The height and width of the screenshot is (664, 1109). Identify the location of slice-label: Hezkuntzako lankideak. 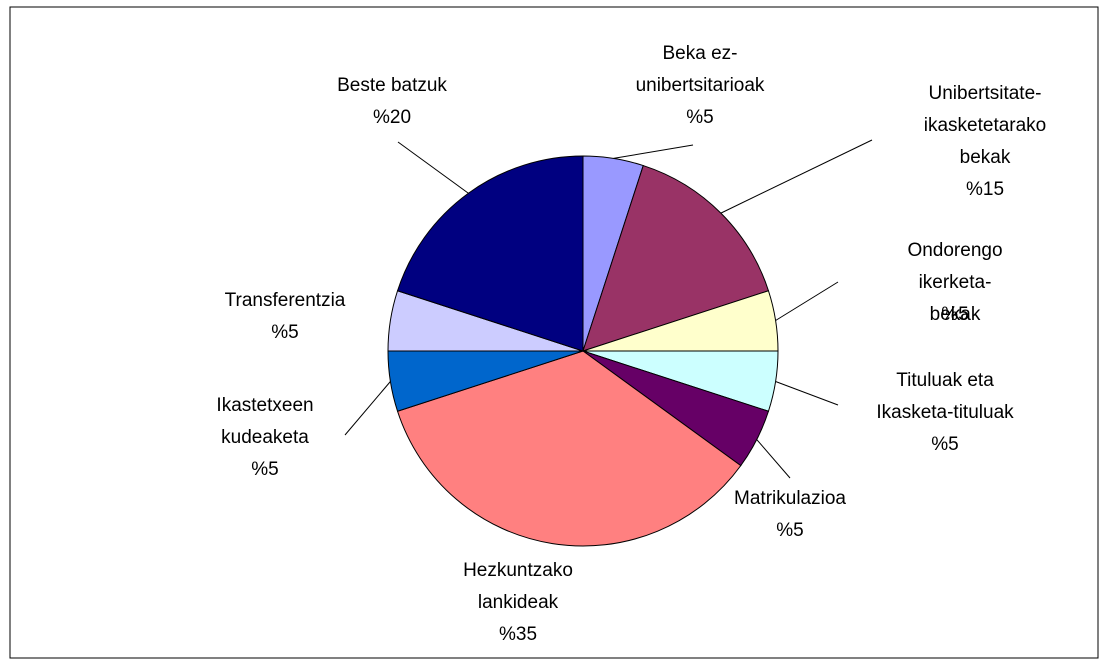
(518, 586).